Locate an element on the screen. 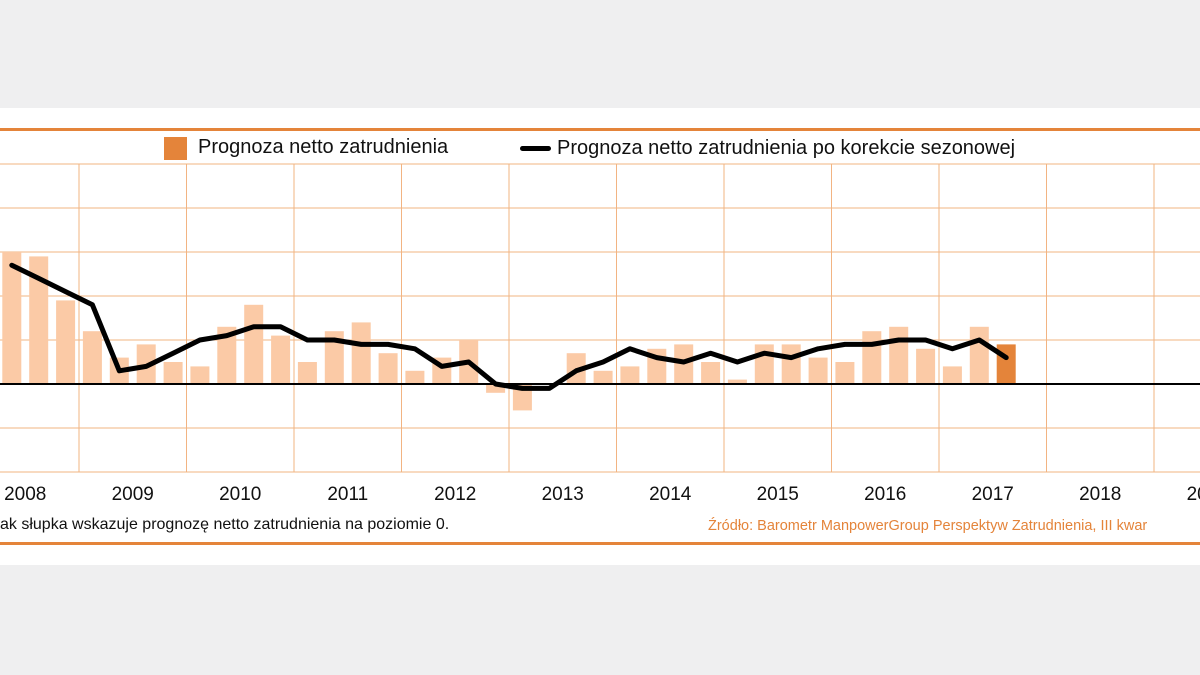 The width and height of the screenshot is (1200, 675). legend-bar-label: Prognoza netto zatrudnienia is located at coordinates (323, 147).